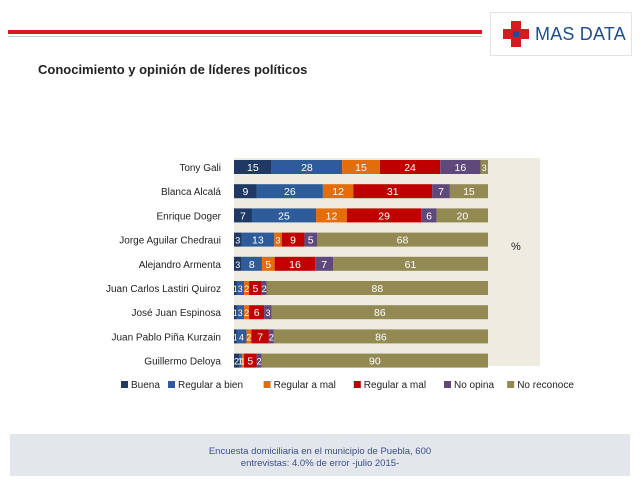 This screenshot has height=480, width=640. Describe the element at coordinates (180, 265) in the screenshot. I see `category-label: Alejandro Armenta` at that location.